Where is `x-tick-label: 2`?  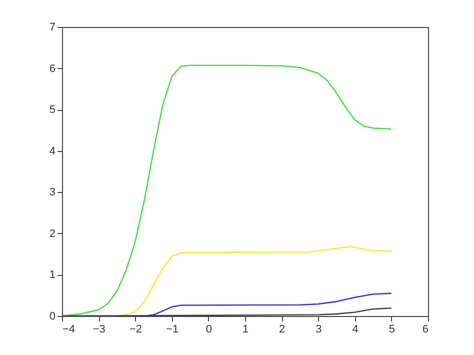 x-tick-label: 2 is located at coordinates (282, 330).